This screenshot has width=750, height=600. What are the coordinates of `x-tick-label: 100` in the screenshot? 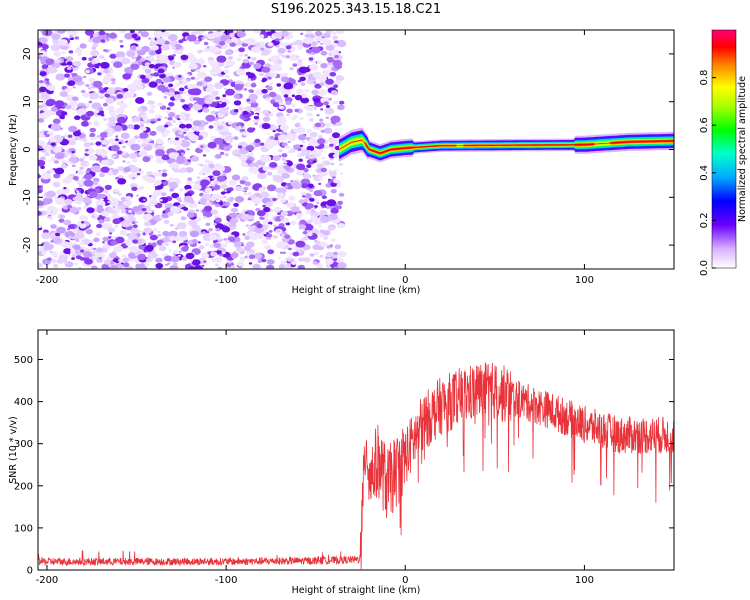 It's located at (584, 280).